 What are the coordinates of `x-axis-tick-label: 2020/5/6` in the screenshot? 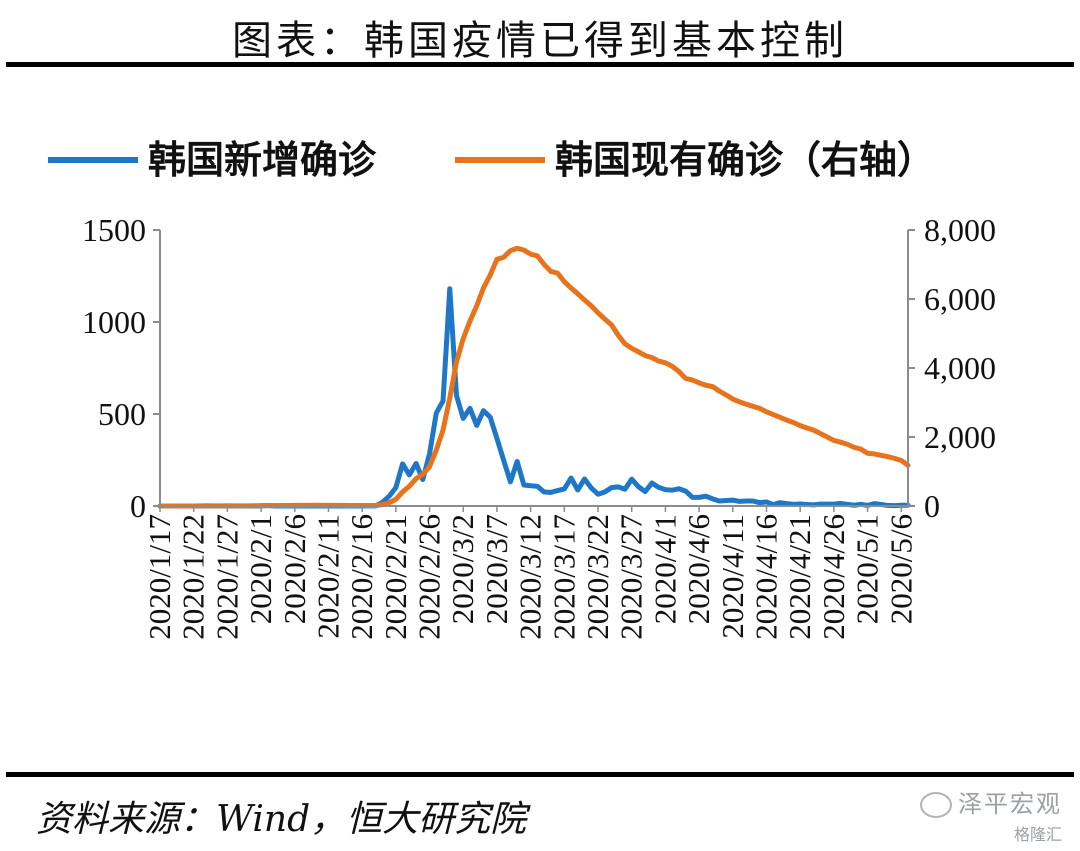 It's located at (900, 569).